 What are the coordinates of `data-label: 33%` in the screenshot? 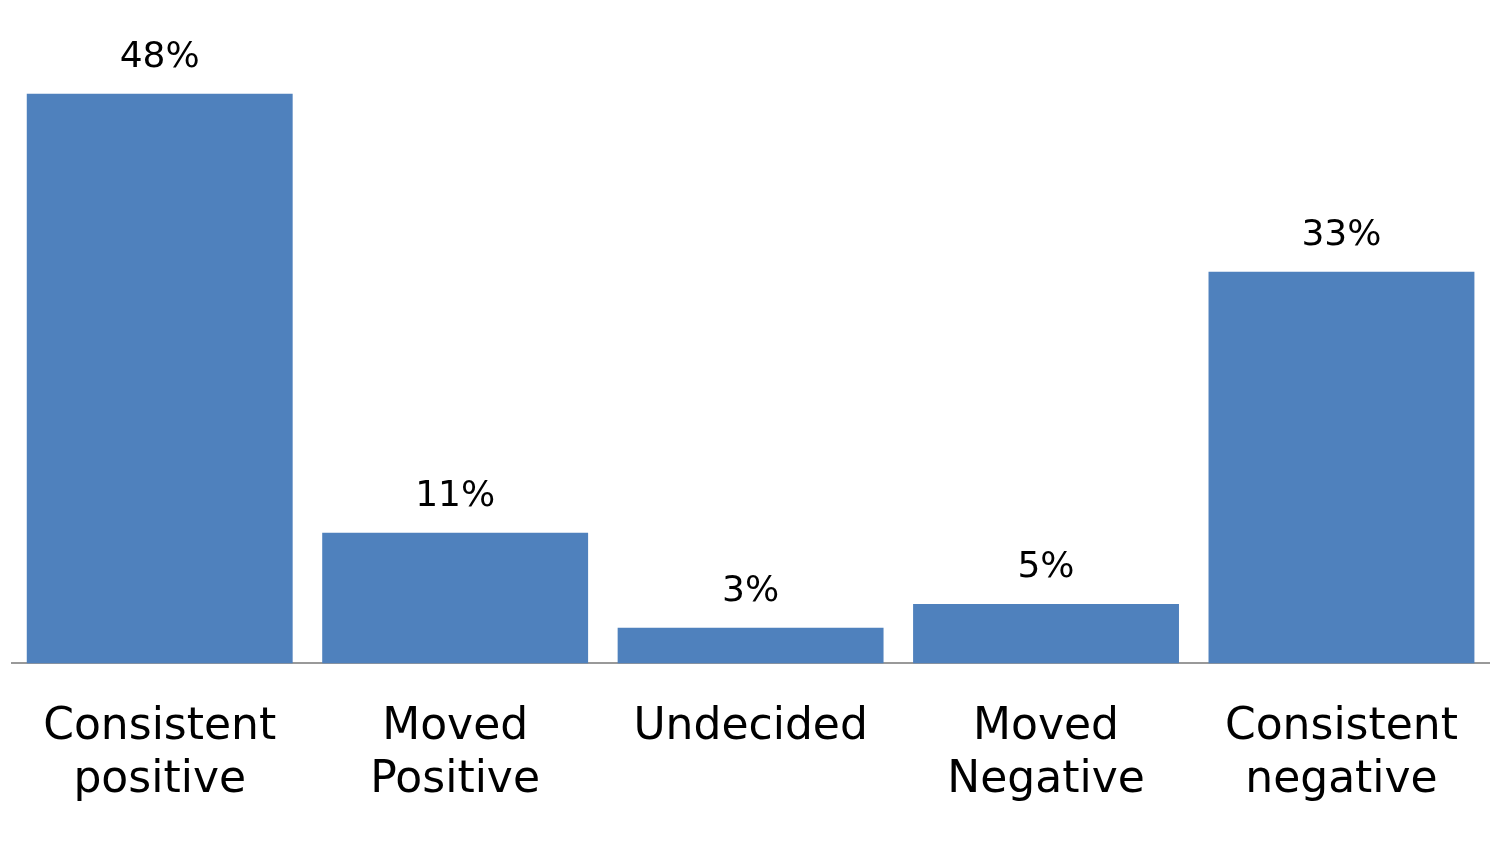 It's located at (1341, 233).